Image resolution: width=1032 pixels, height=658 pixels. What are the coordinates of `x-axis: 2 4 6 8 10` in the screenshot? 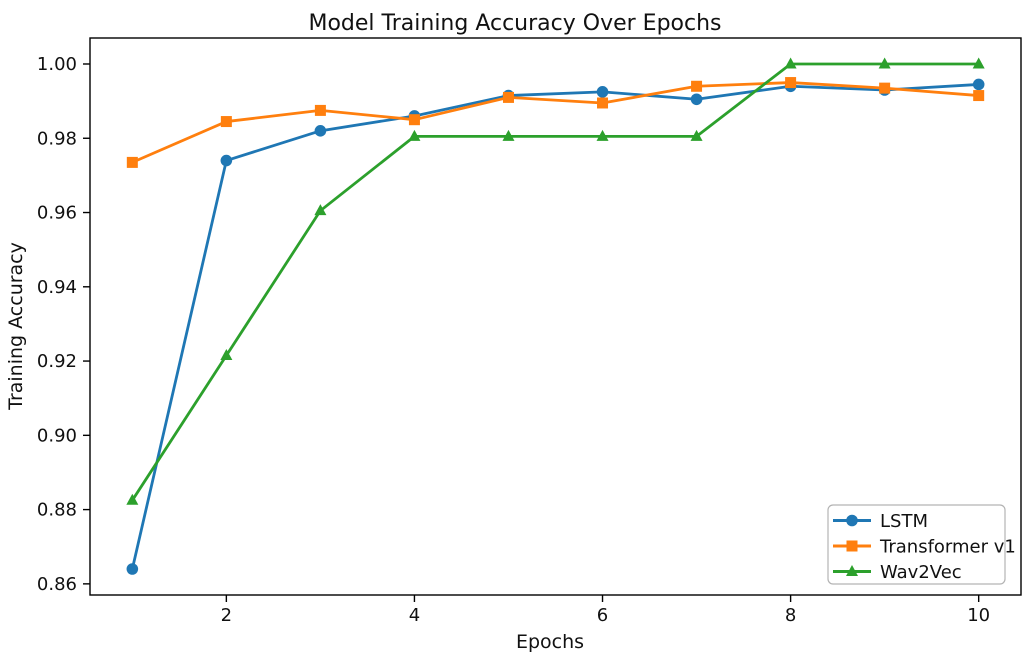 It's located at (605, 610).